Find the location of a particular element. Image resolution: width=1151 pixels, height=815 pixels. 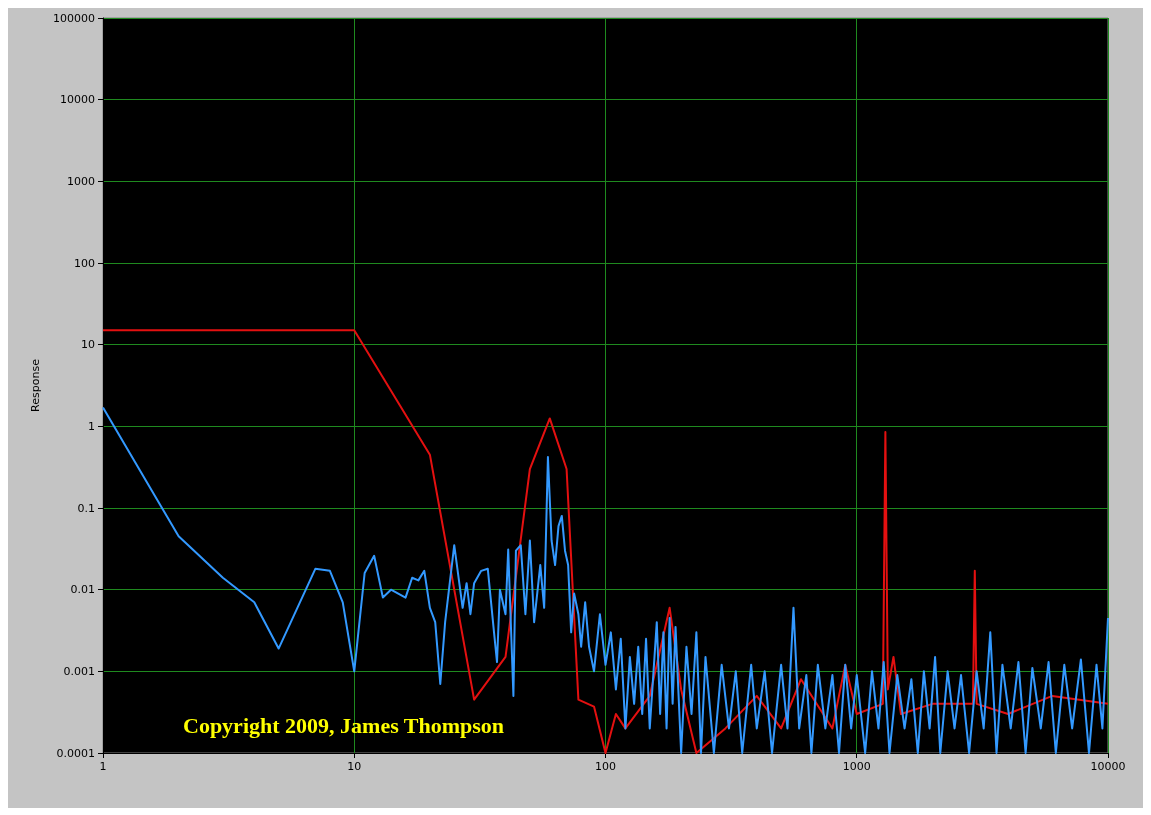

x-tick-label: 1 is located at coordinates (103, 766).